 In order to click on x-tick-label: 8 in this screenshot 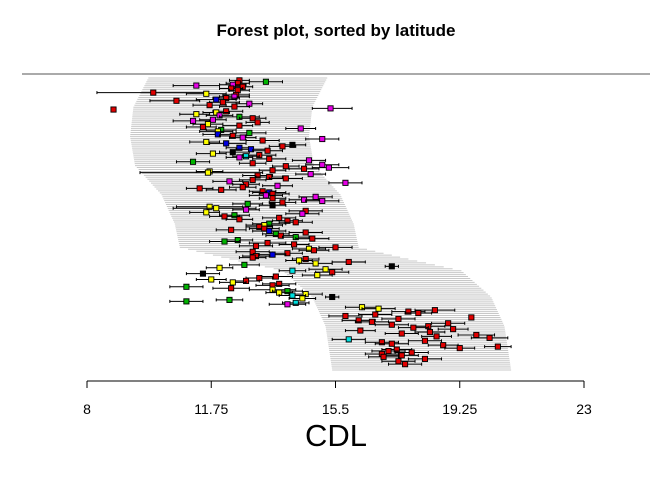, I will do `click(87, 409)`.